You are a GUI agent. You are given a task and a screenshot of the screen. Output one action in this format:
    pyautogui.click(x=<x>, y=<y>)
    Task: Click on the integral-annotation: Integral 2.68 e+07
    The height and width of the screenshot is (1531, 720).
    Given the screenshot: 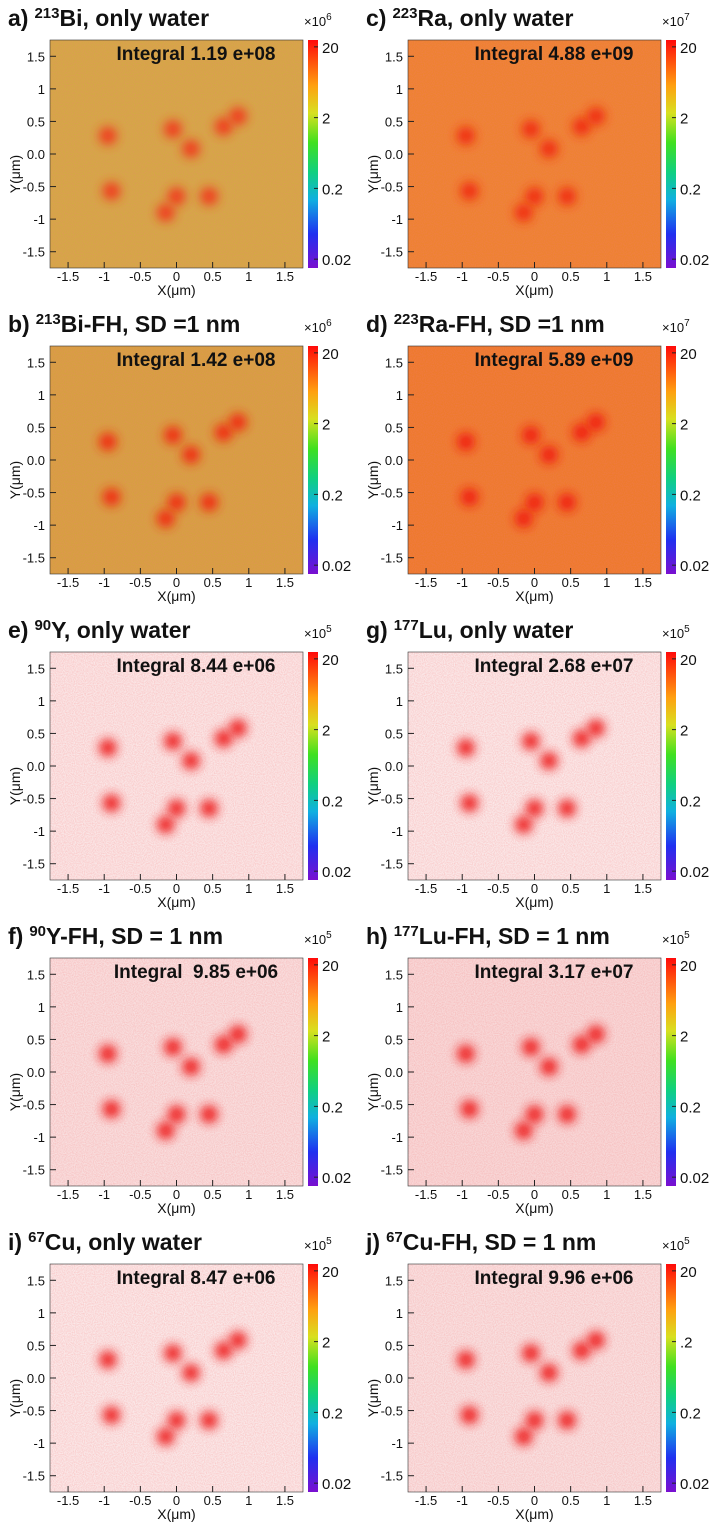 What is the action you would take?
    pyautogui.click(x=554, y=666)
    